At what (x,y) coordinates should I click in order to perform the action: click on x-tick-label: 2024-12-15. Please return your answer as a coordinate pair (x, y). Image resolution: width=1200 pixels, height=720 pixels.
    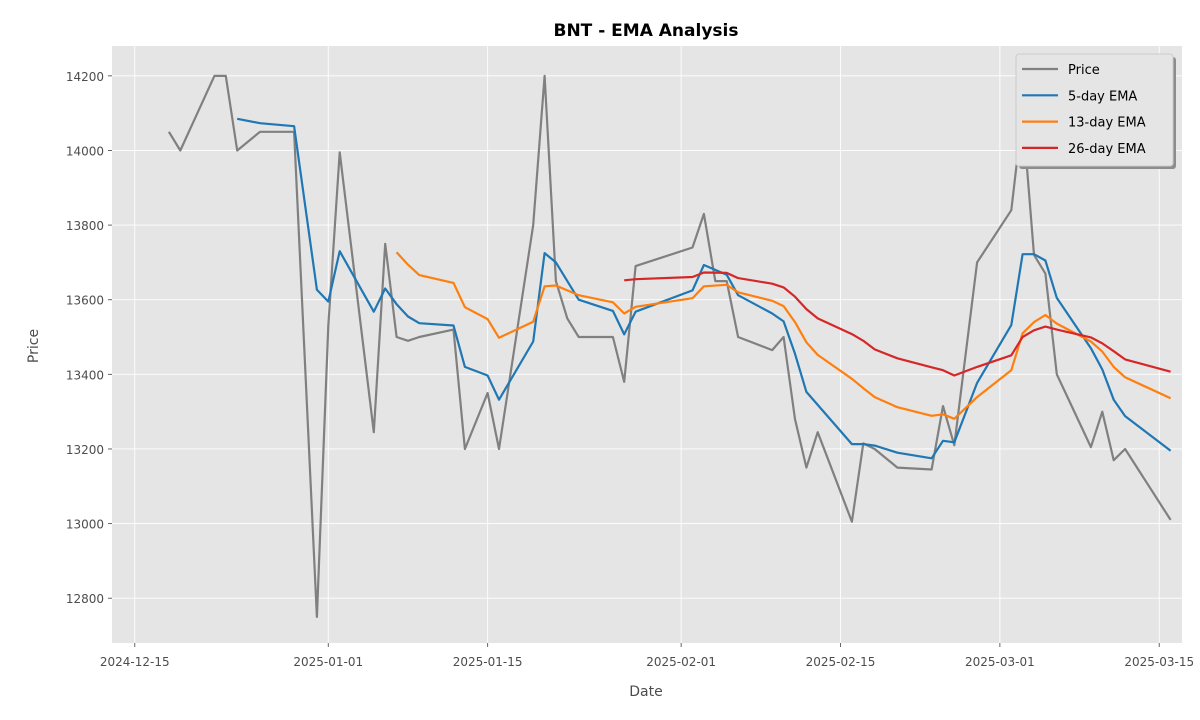
    Looking at the image, I should click on (135, 662).